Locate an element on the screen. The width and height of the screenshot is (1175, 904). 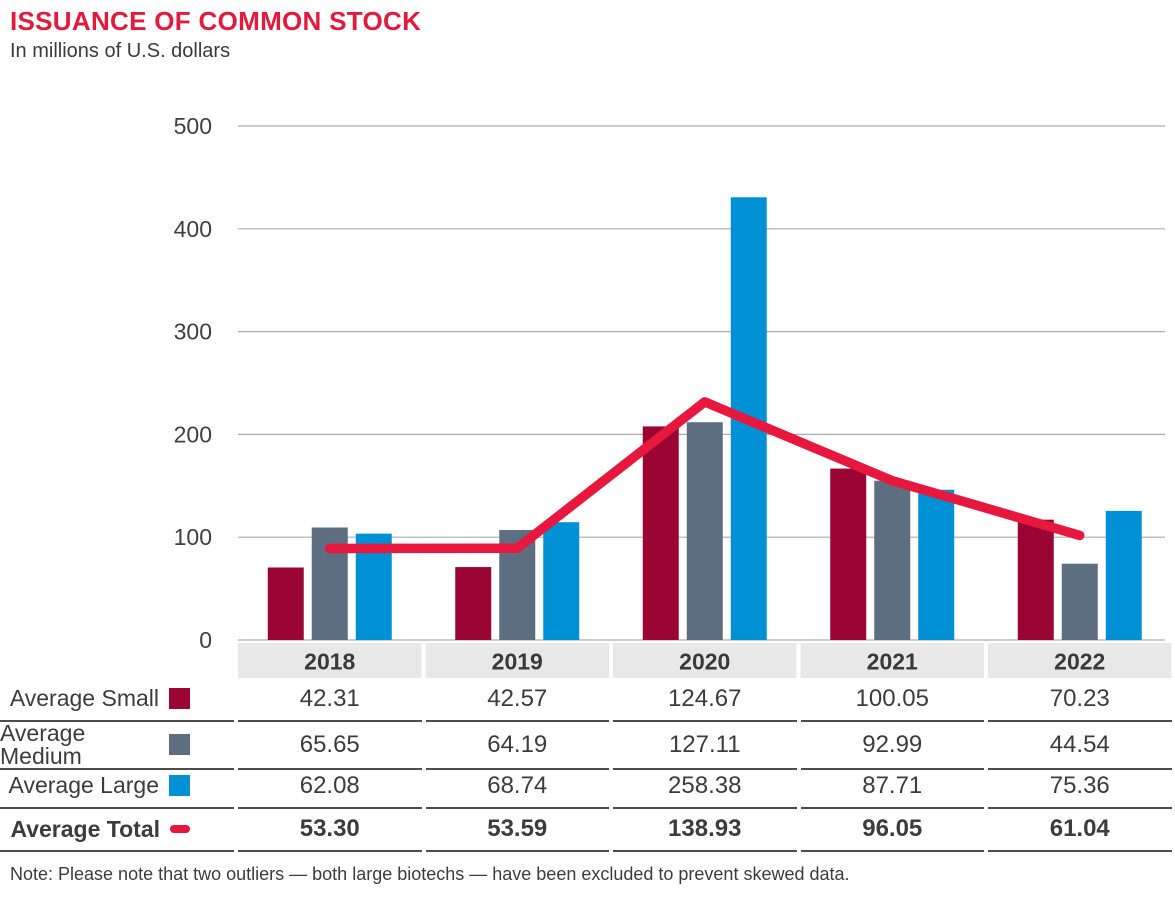
x-axis-band-2020 is located at coordinates (705, 660).